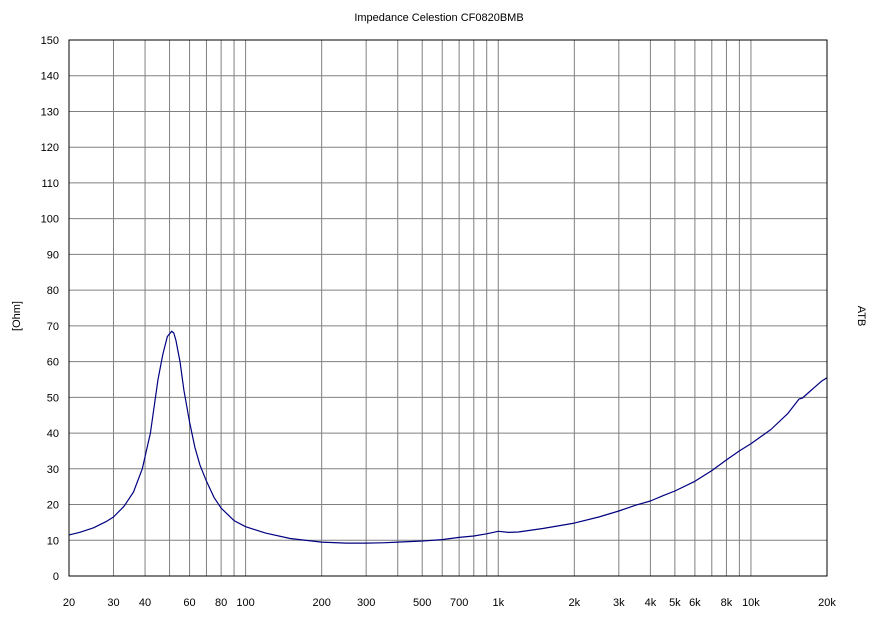 The height and width of the screenshot is (638, 878). I want to click on y-tick-label: 20, so click(53, 506).